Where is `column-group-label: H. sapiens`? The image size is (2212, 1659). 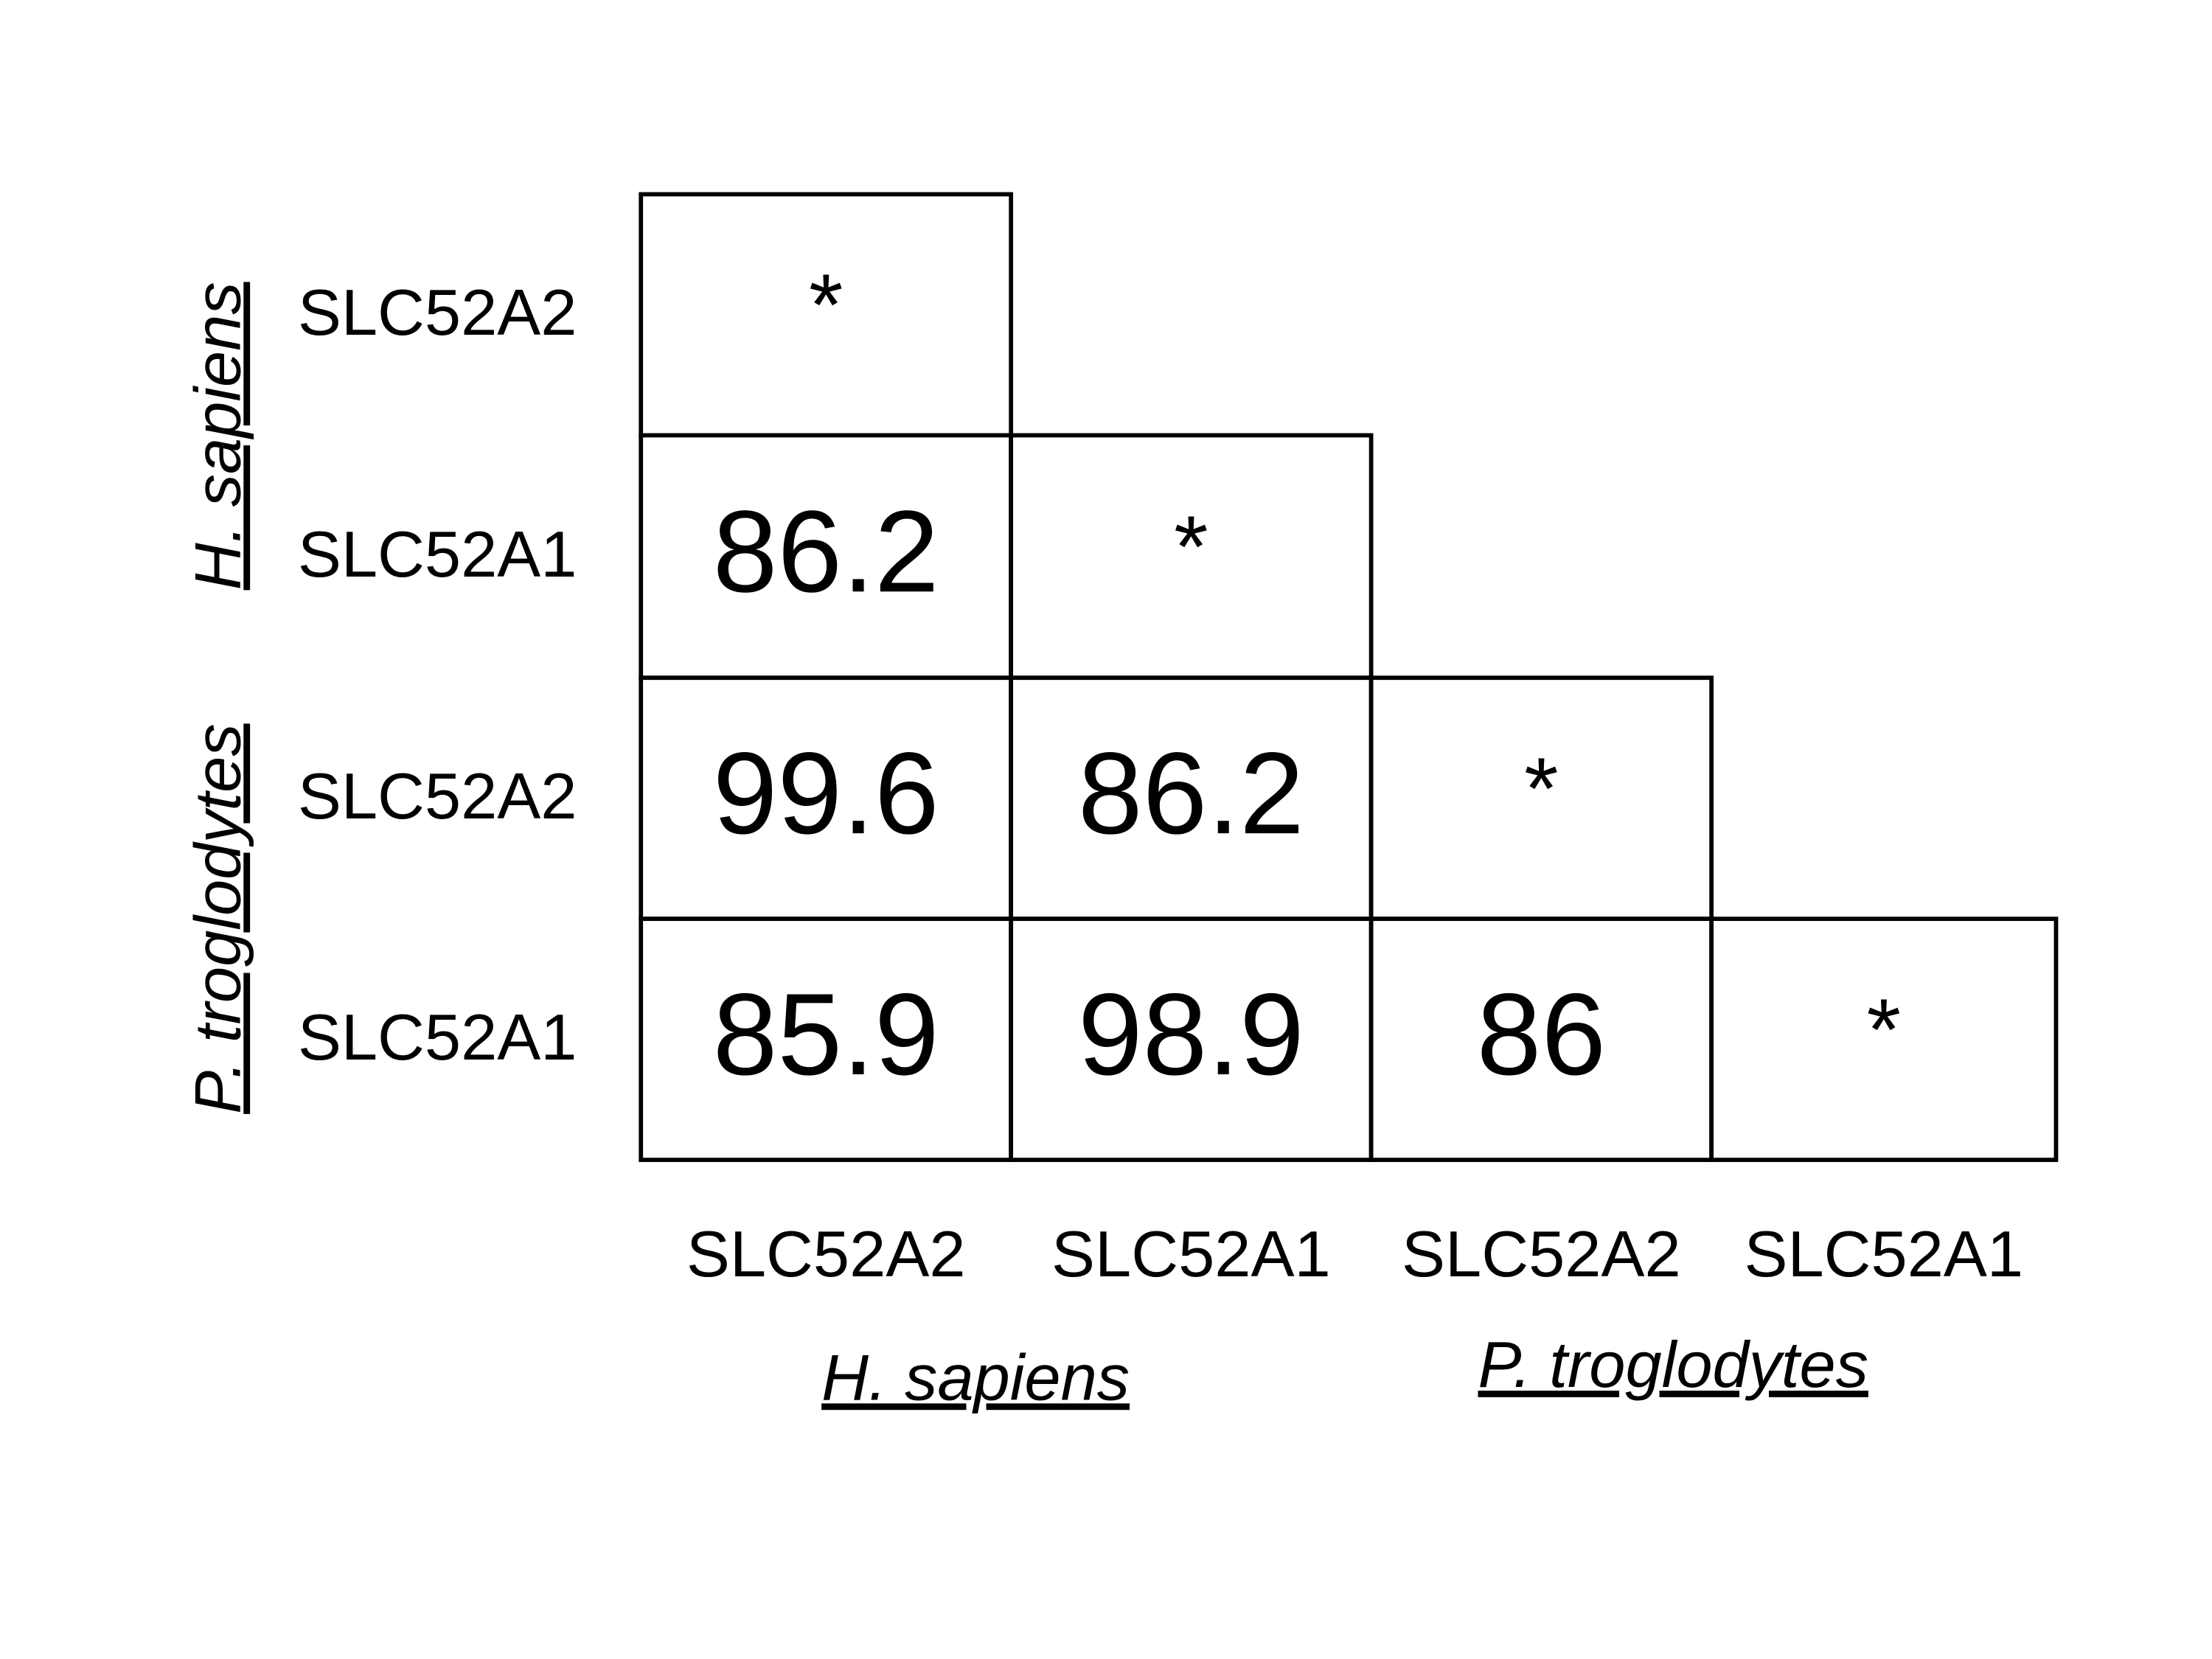 column-group-label: H. sapiens is located at coordinates (975, 1376).